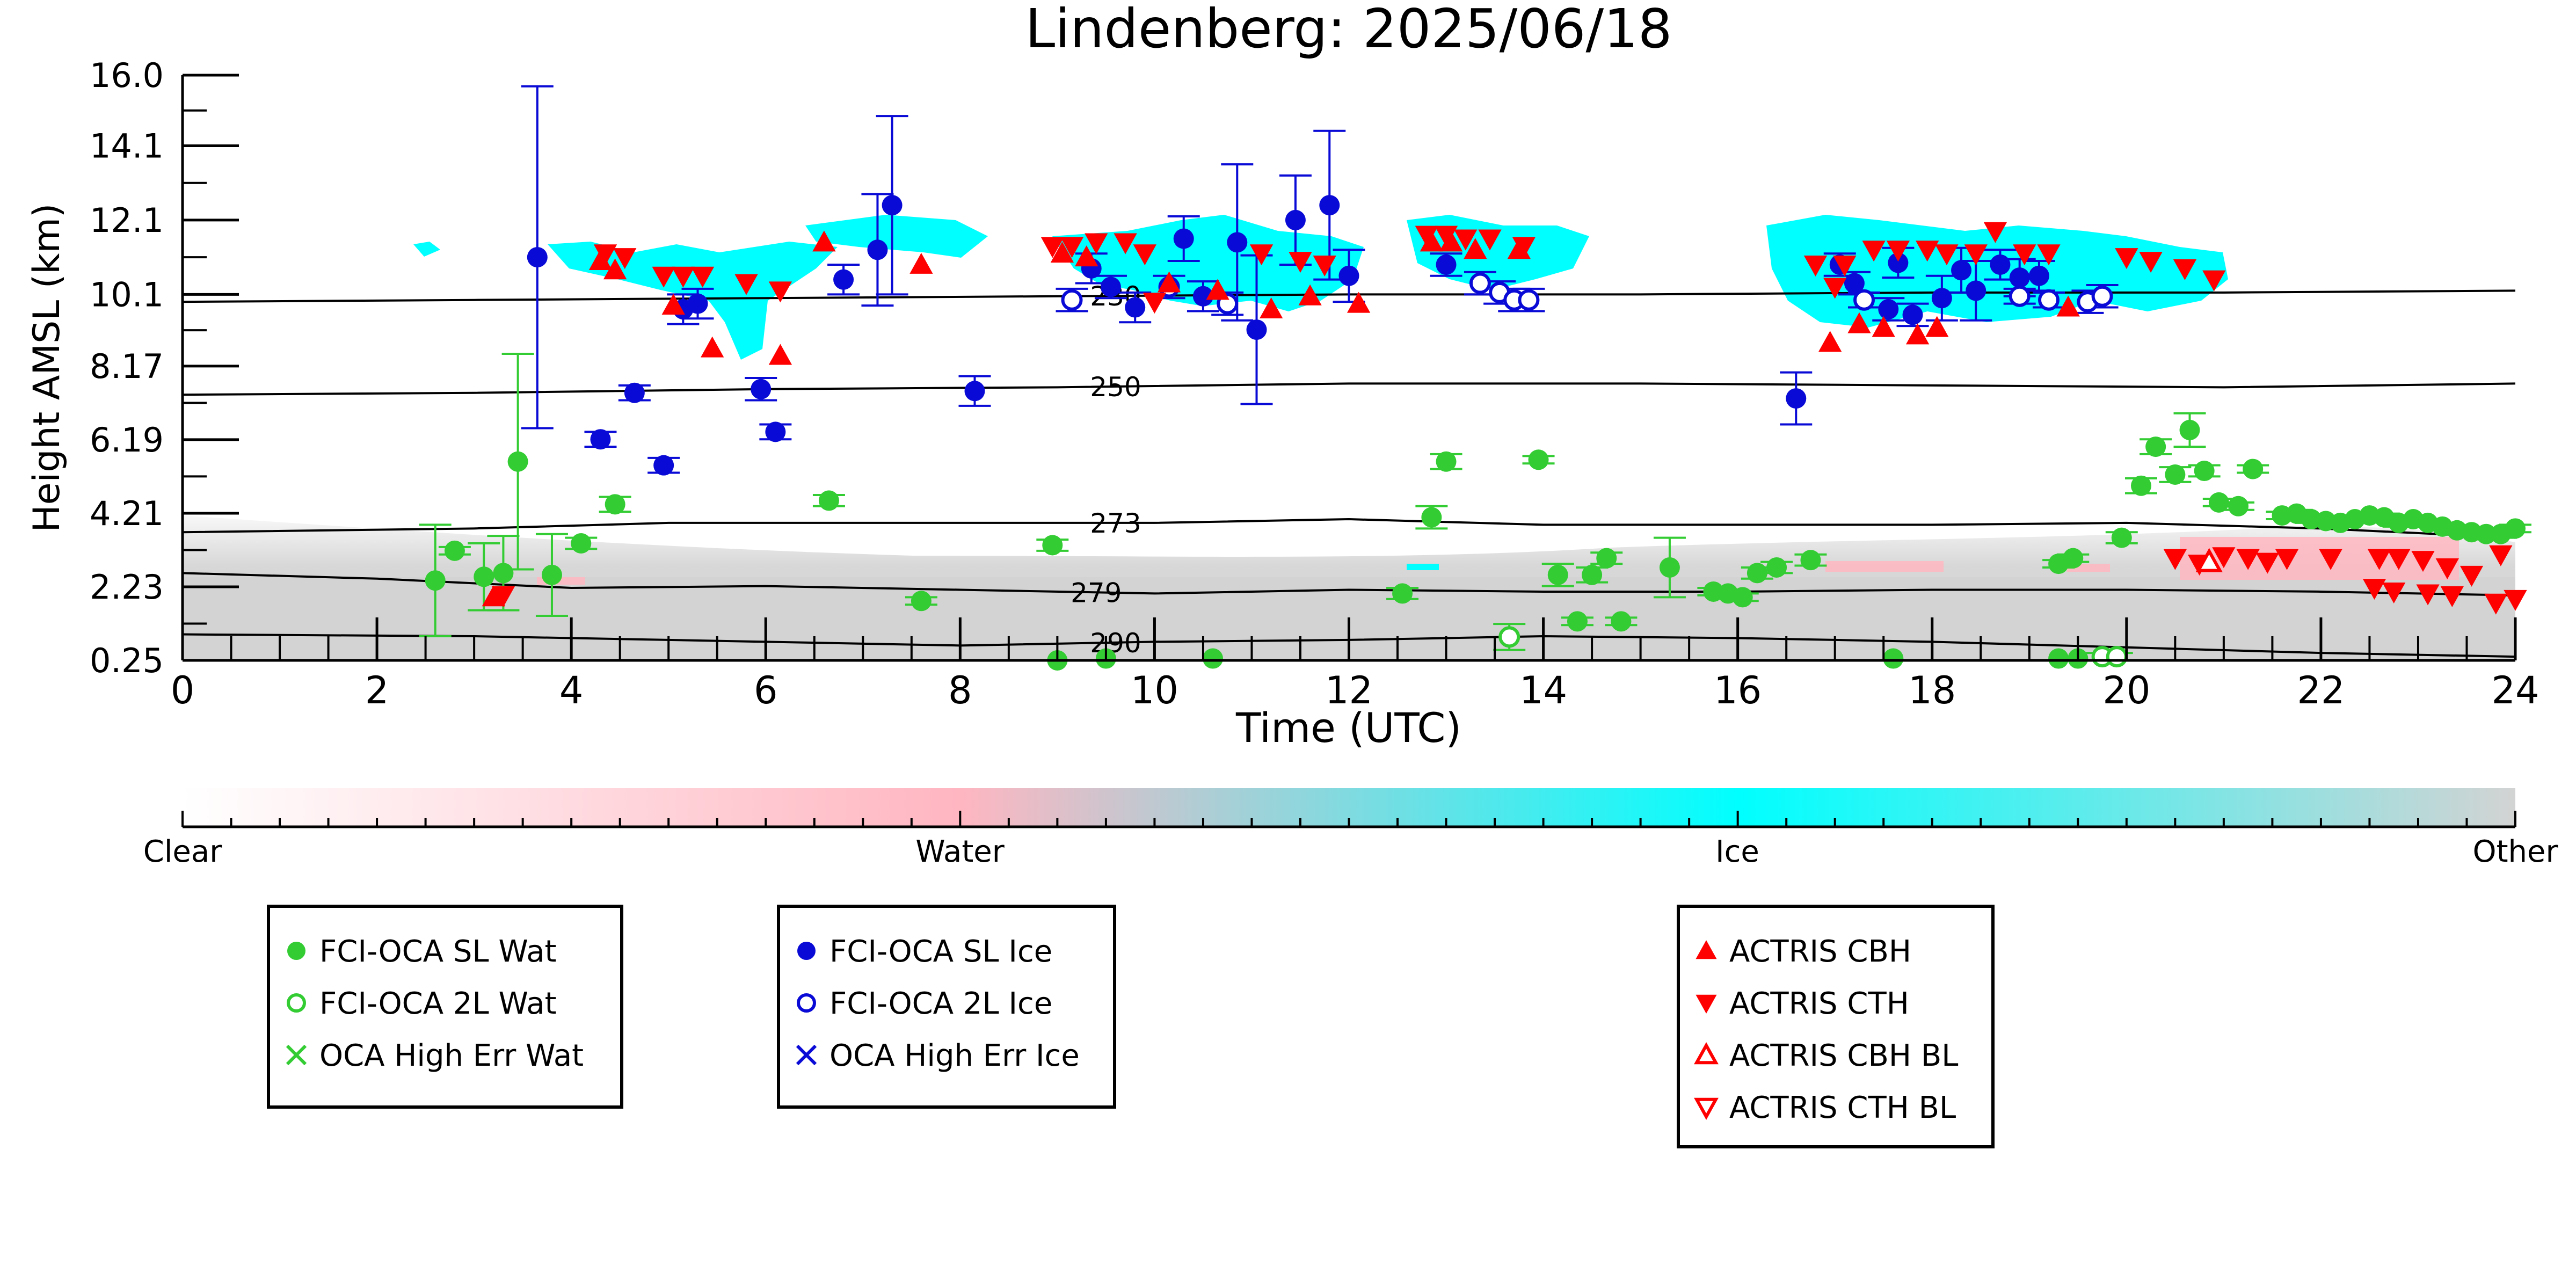 The height and width of the screenshot is (1288, 2576). Describe the element at coordinates (182, 851) in the screenshot. I see `colorbar-label-clear: Clear` at that location.